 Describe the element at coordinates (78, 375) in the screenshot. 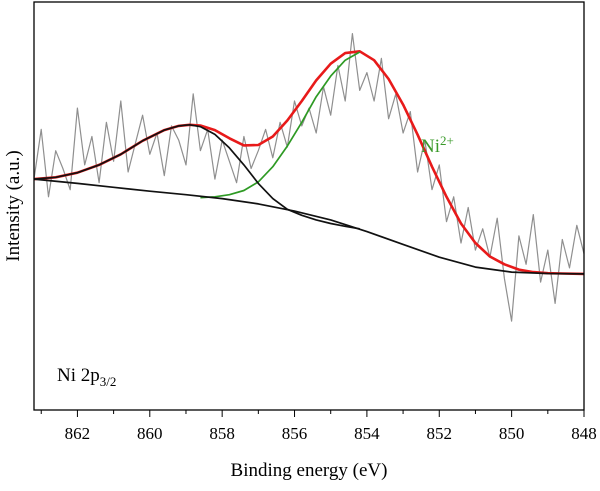

I see `core-level-main: Ni 2p` at that location.